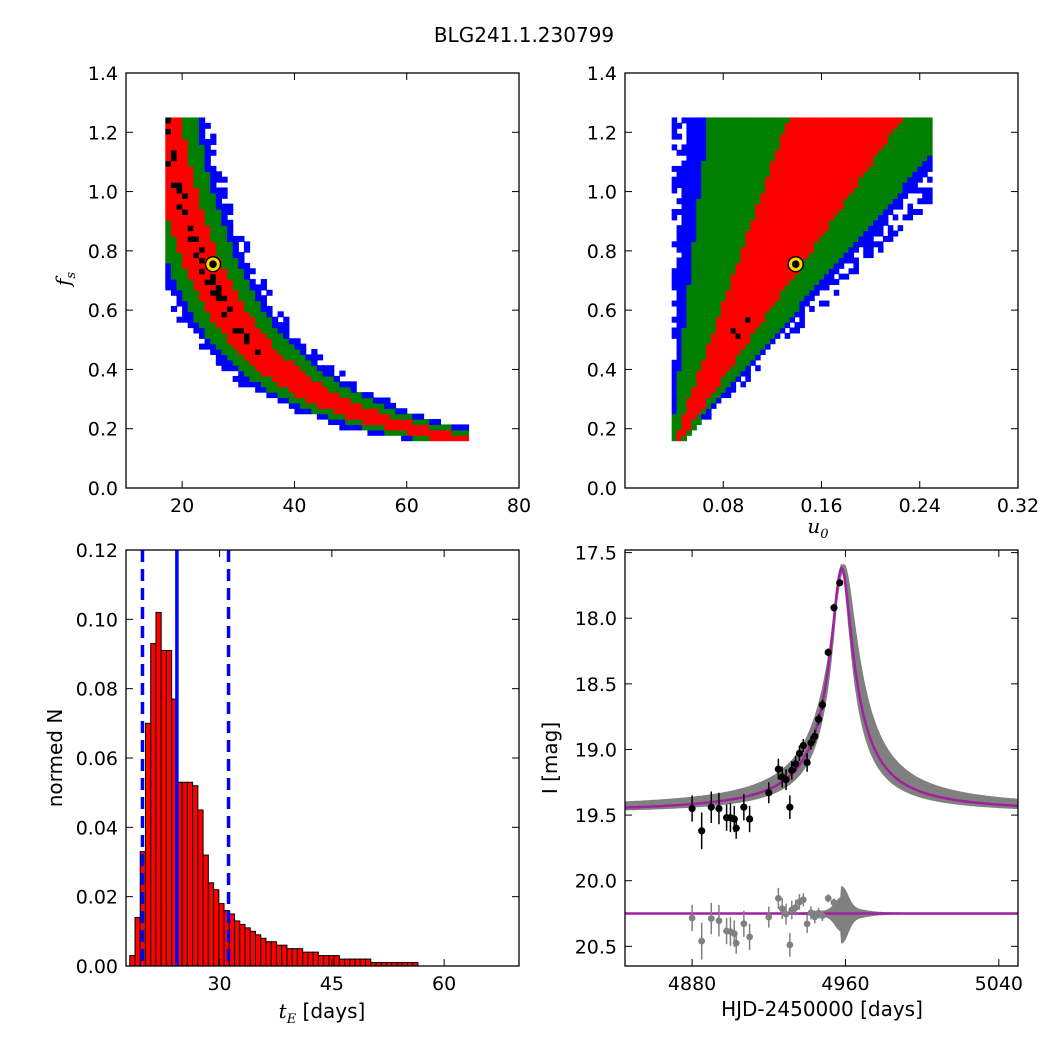  I want to click on light-curve-y-tick-label: 18.0, so click(596, 619).